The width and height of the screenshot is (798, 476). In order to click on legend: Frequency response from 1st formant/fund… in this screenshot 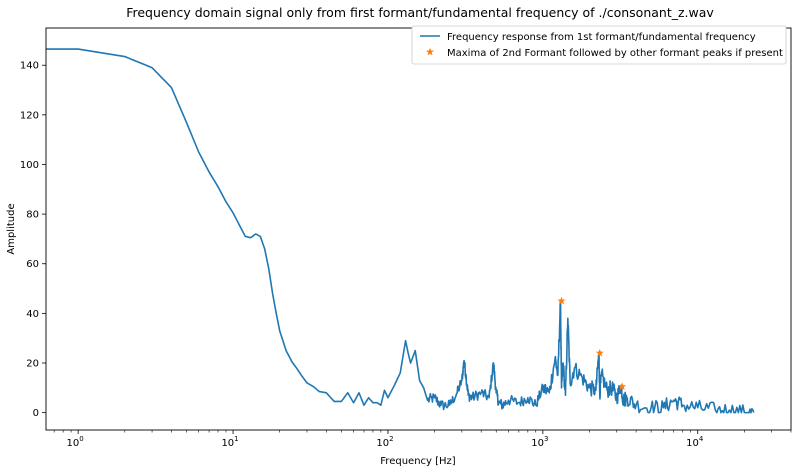, I will do `click(599, 45)`.